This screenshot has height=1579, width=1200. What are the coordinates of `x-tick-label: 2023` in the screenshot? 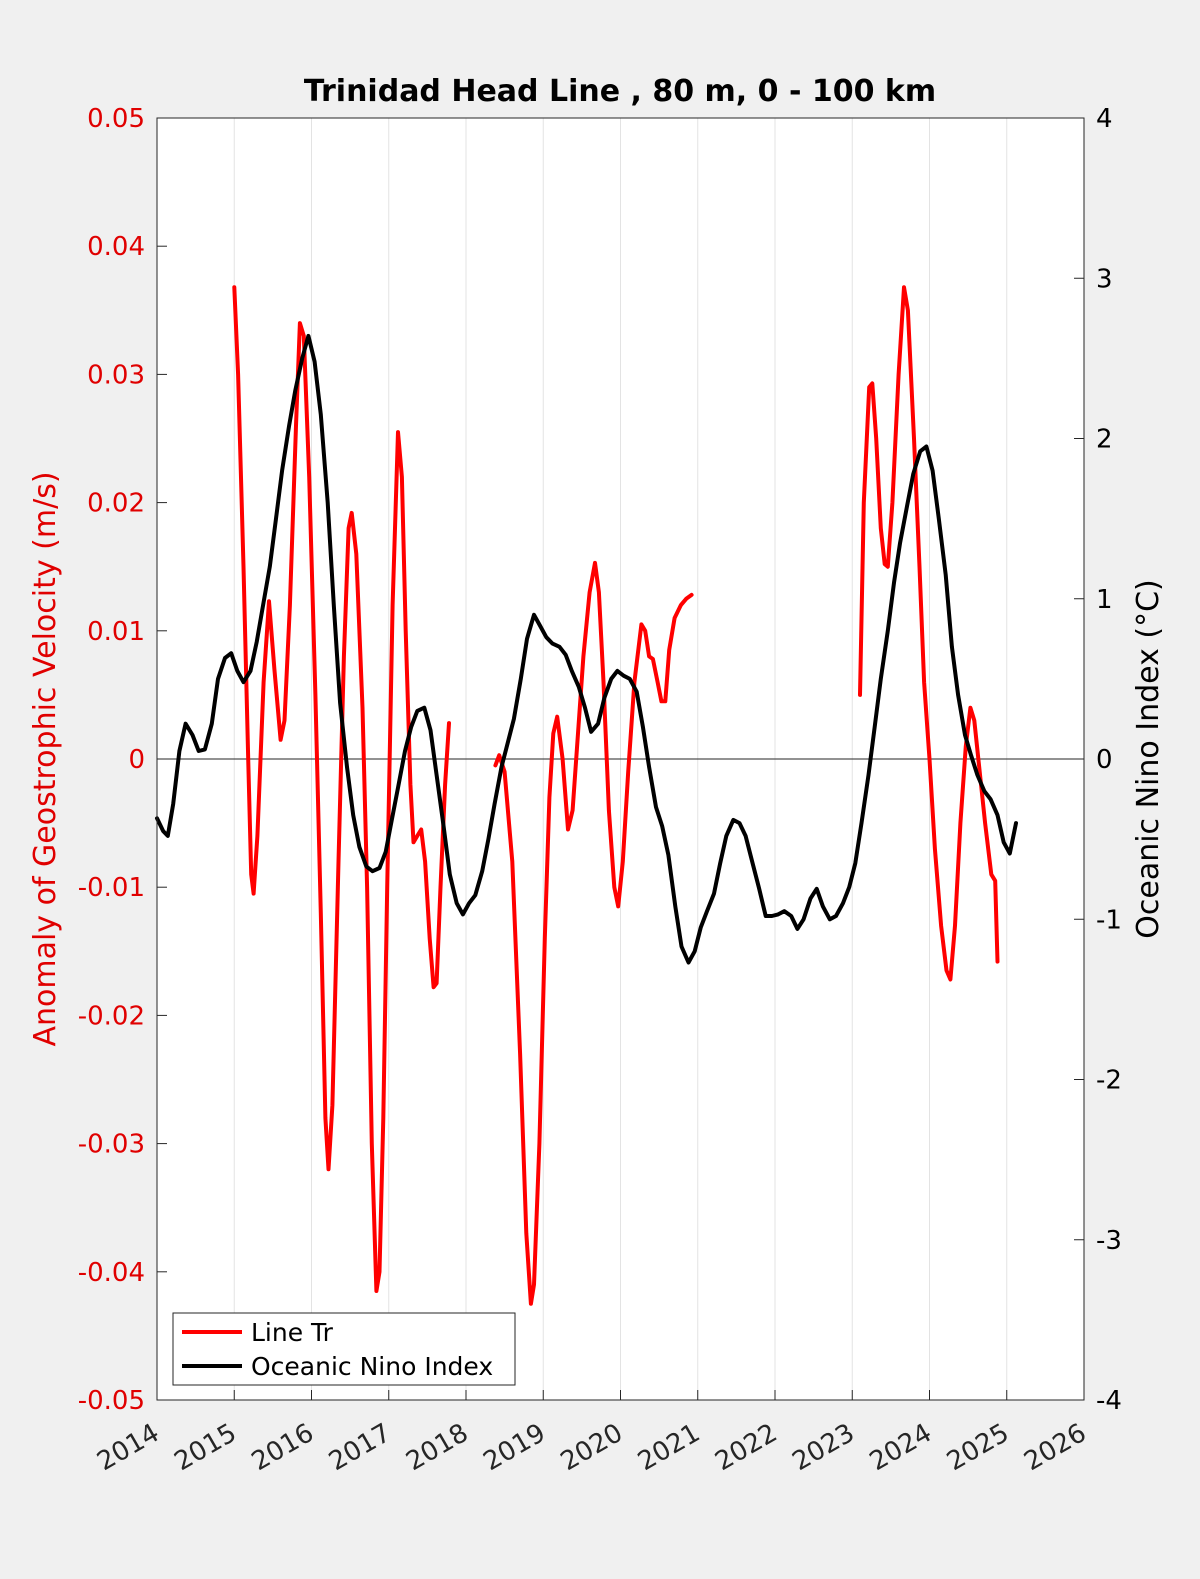 It's located at (823, 1447).